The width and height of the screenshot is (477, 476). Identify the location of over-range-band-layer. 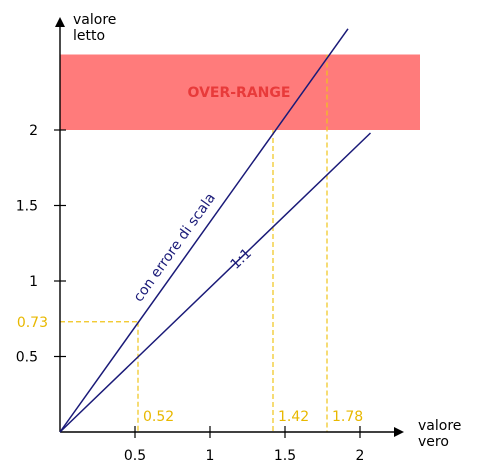
(240, 92).